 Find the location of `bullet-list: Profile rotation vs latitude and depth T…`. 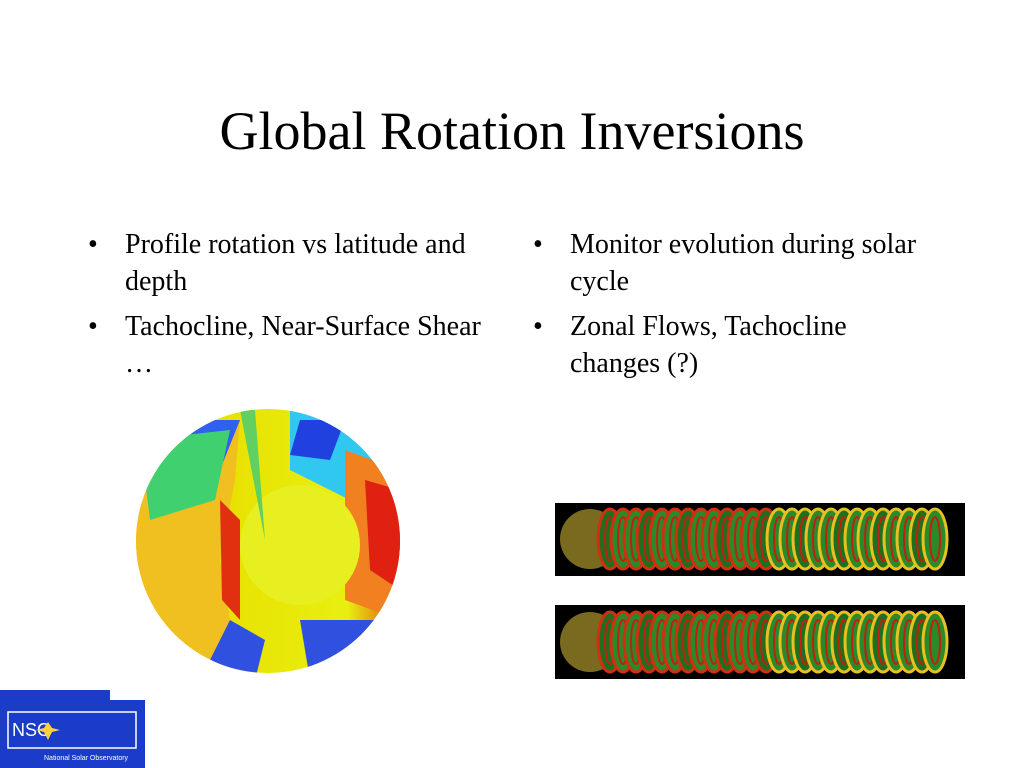

bullet-list: Profile rotation vs latitude and depth T… is located at coordinates (293, 308).